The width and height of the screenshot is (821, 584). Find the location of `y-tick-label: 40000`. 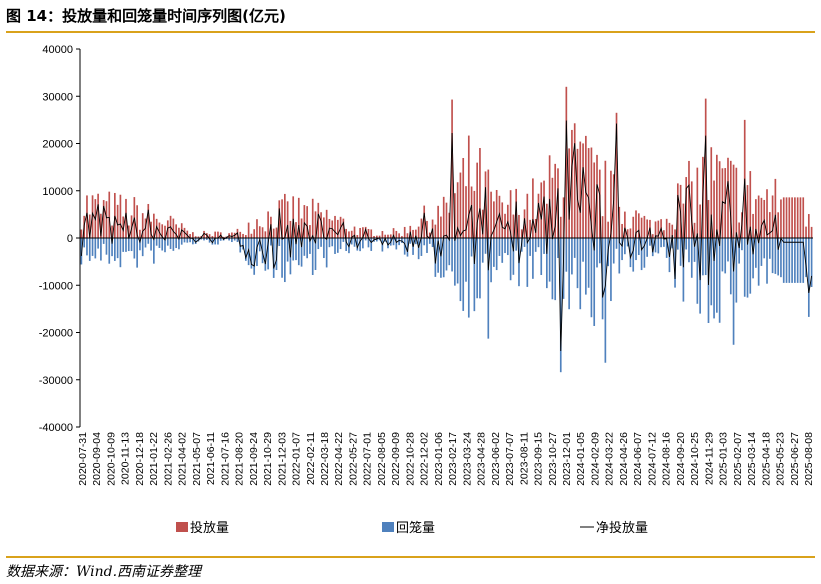

y-tick-label: 40000 is located at coordinates (57, 50).